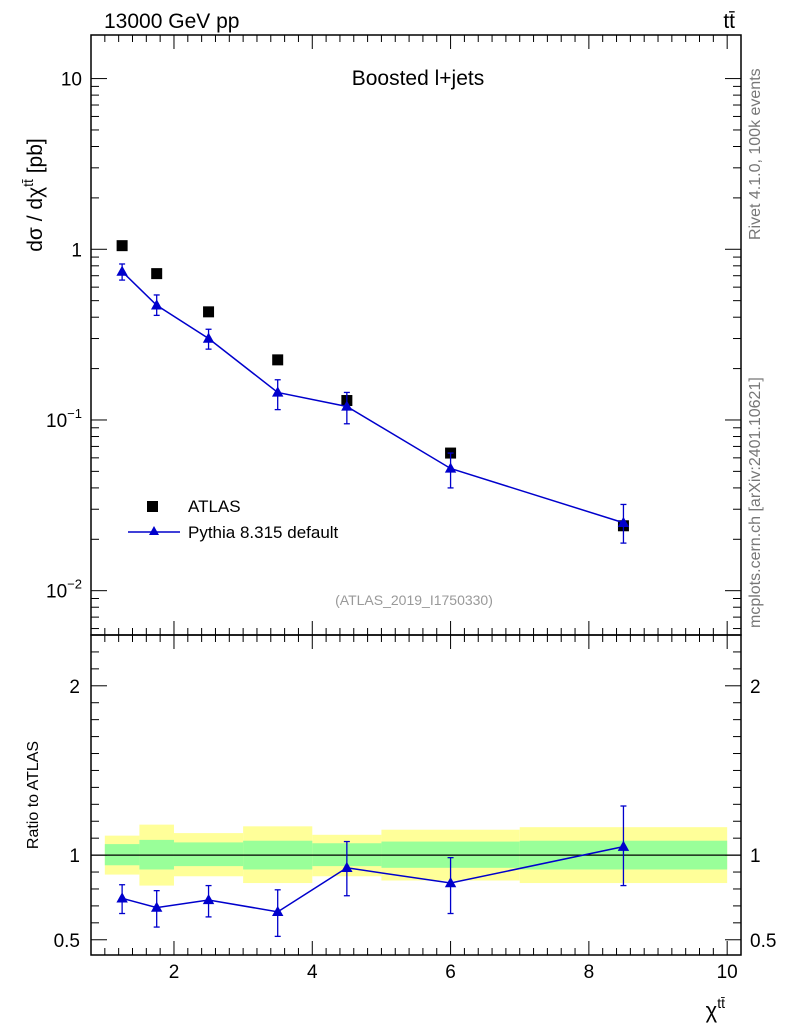 The width and height of the screenshot is (786, 1024). What do you see at coordinates (28, 183) in the screenshot?
I see `ylabel-sup: tt̄` at bounding box center [28, 183].